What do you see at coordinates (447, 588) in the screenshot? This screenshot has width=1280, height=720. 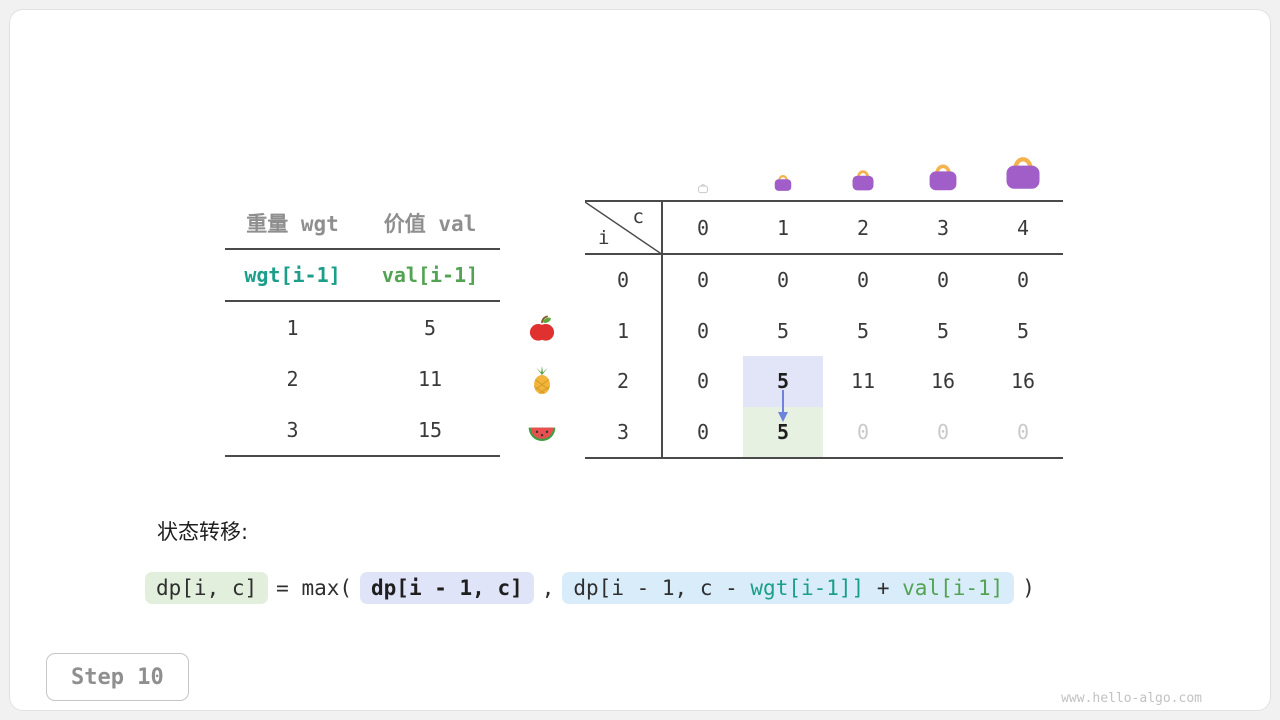 I see `formula-arg1: dp[i - 1, c]` at bounding box center [447, 588].